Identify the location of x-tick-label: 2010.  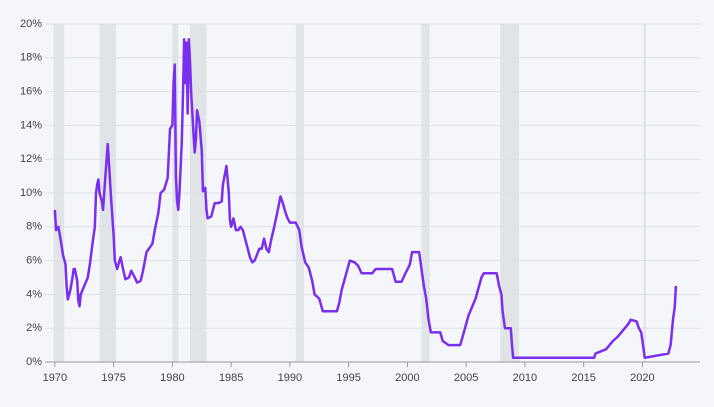
(525, 378).